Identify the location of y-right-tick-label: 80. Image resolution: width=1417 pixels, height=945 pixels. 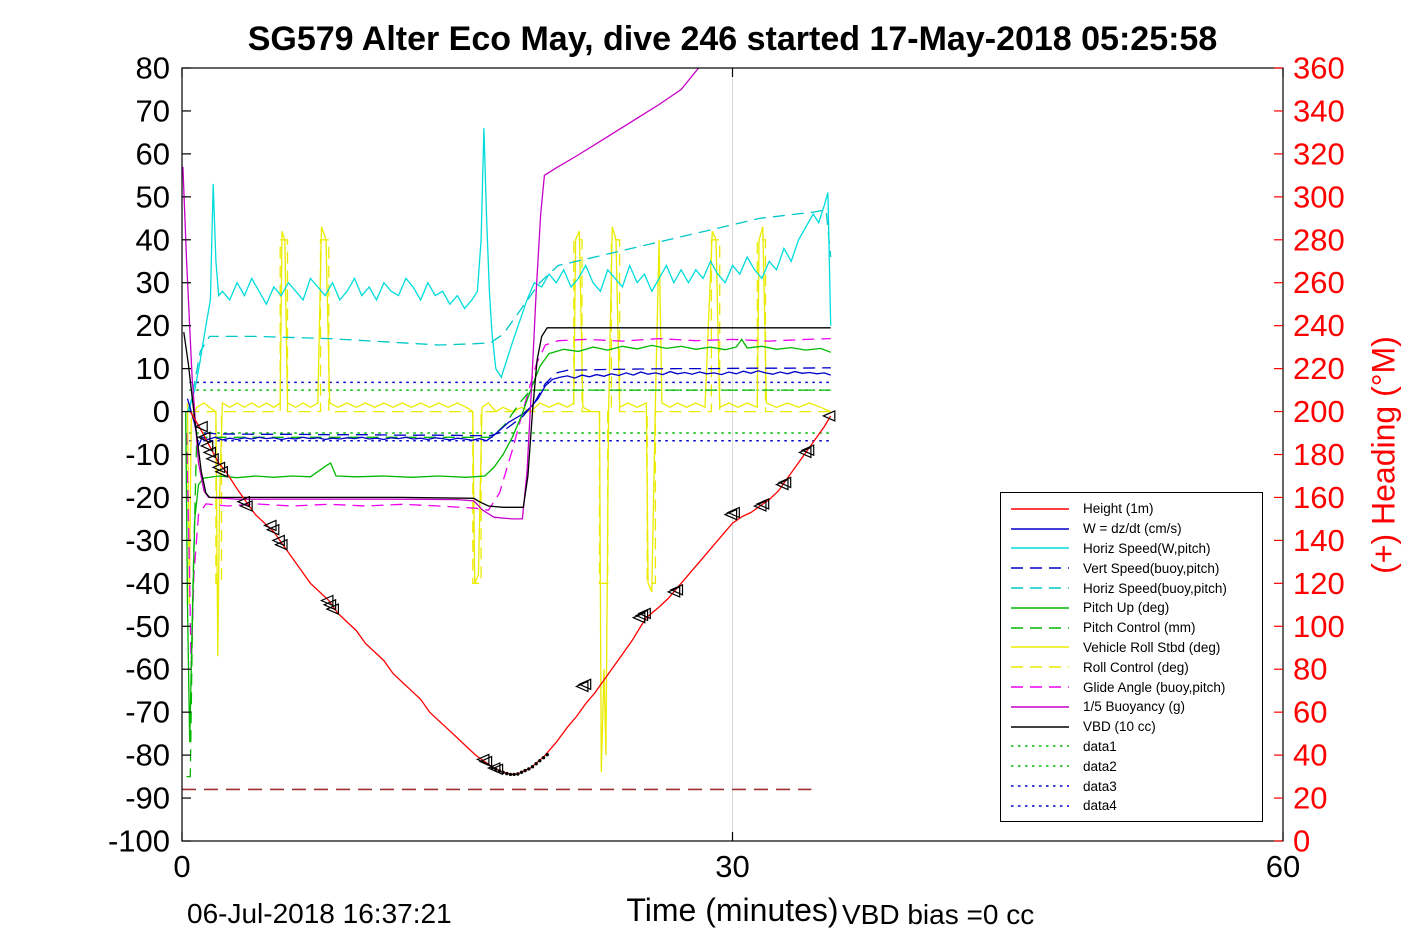
(1310, 669).